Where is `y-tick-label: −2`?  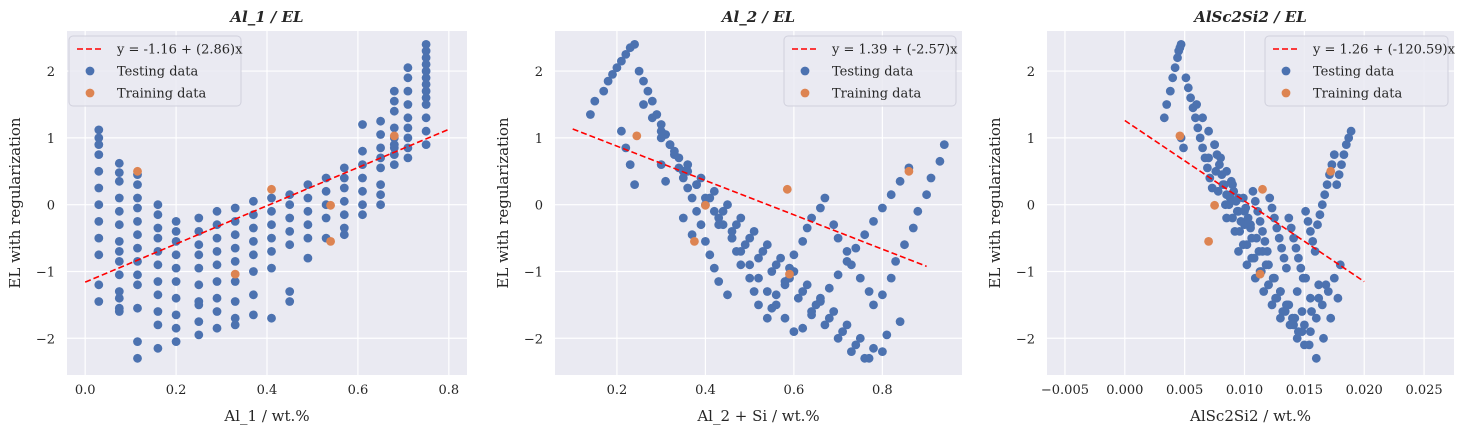 y-tick-label: −2 is located at coordinates (1025, 339).